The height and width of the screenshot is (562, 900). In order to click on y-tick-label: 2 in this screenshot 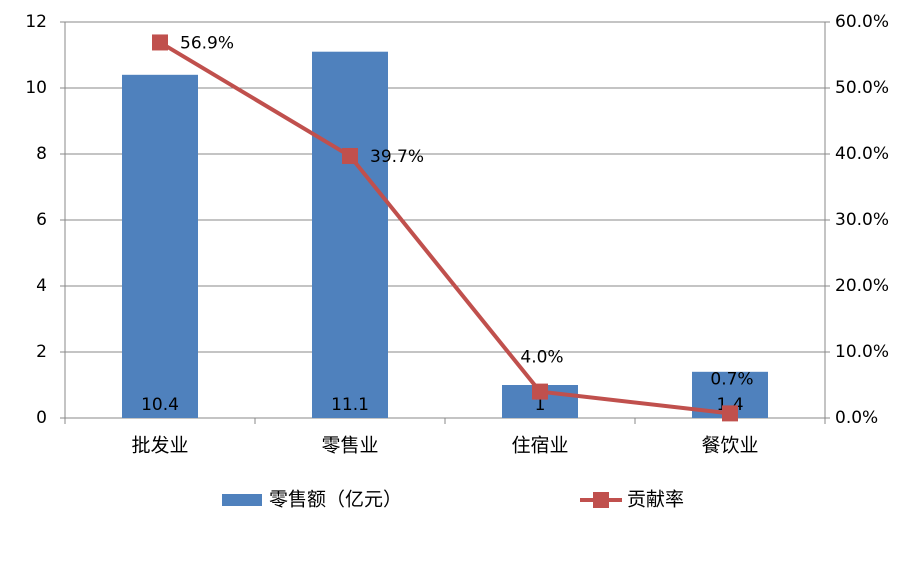, I will do `click(41, 352)`.